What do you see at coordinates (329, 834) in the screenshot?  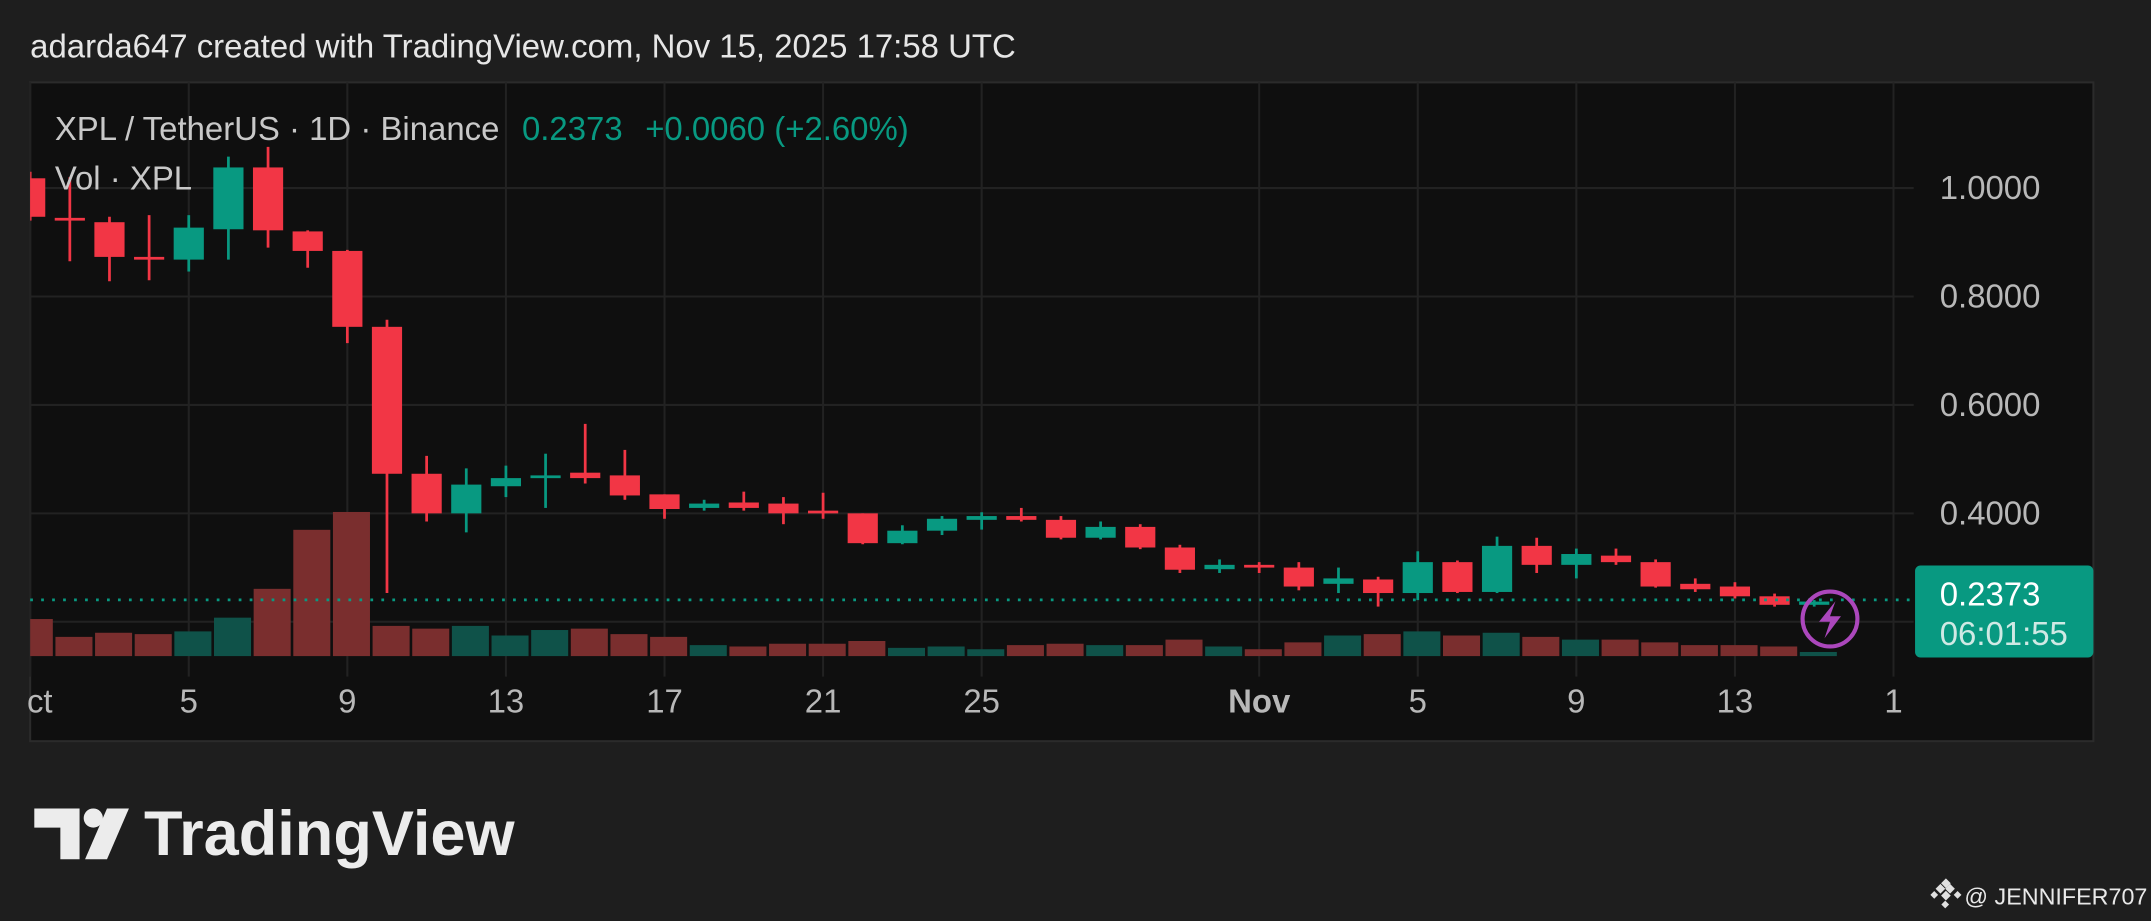 I see `tradingview-wordmark: TradingView` at bounding box center [329, 834].